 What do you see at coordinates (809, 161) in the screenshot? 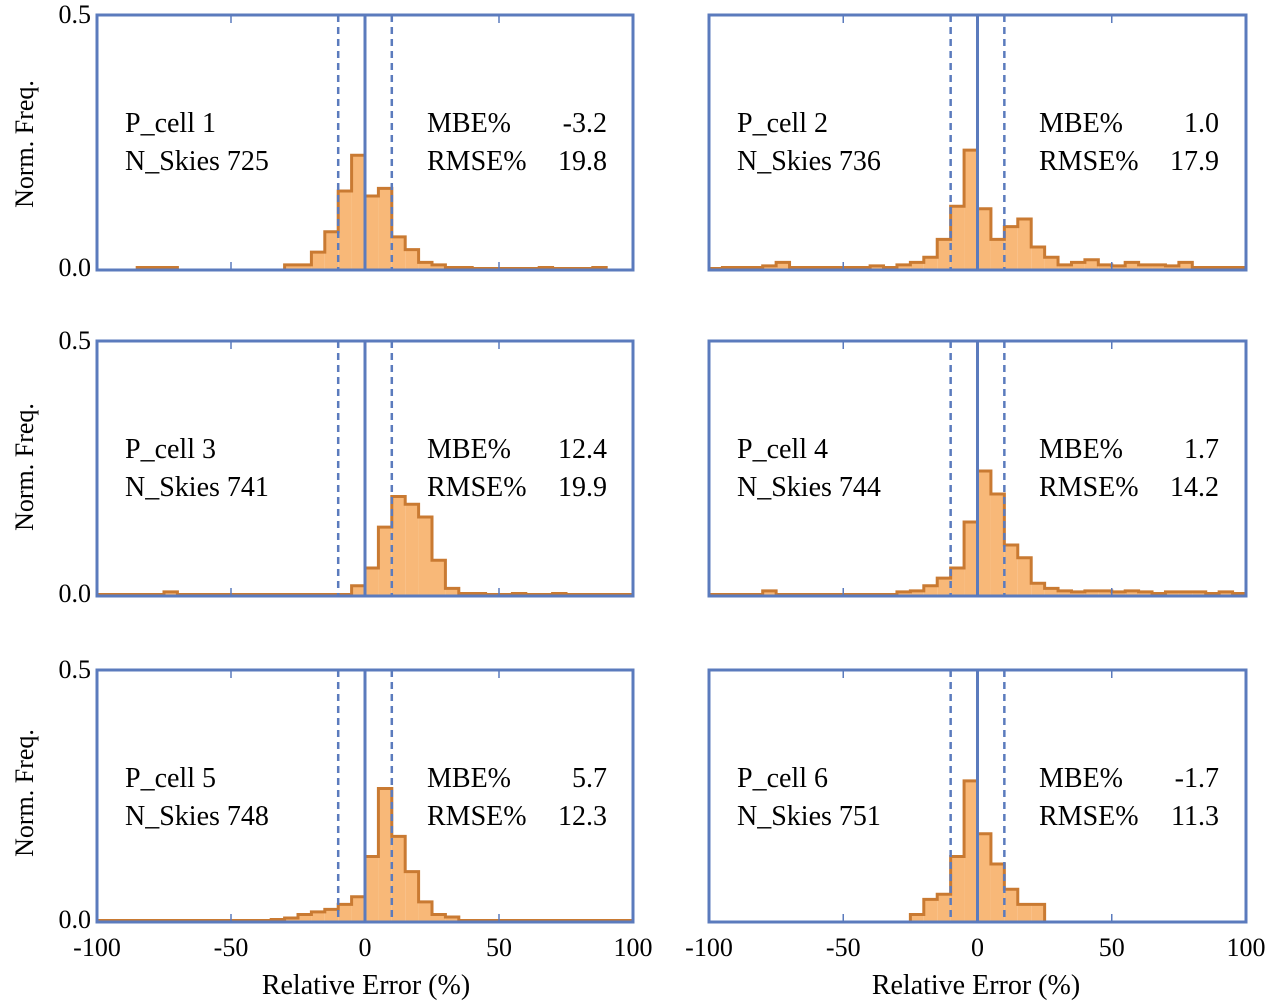
I see `nskies-label: N_Skies 736` at bounding box center [809, 161].